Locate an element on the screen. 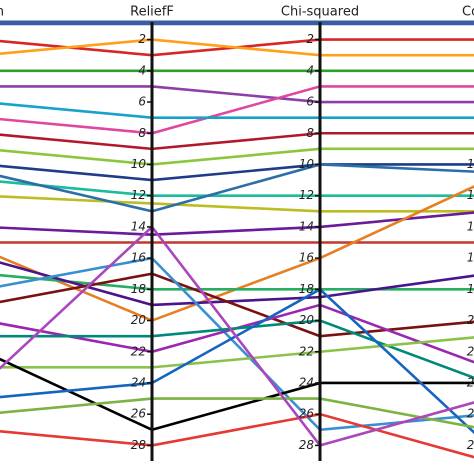 The height and width of the screenshot is (474, 474). axis-label: ReliefF is located at coordinates (152, 12).